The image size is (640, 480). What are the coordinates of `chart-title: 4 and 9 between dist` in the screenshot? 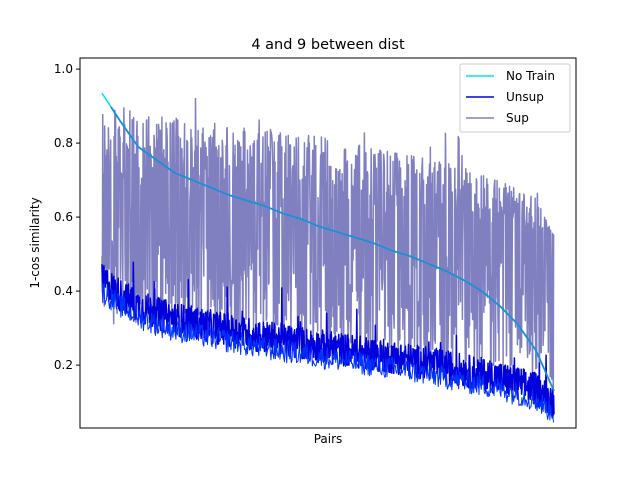 It's located at (328, 45).